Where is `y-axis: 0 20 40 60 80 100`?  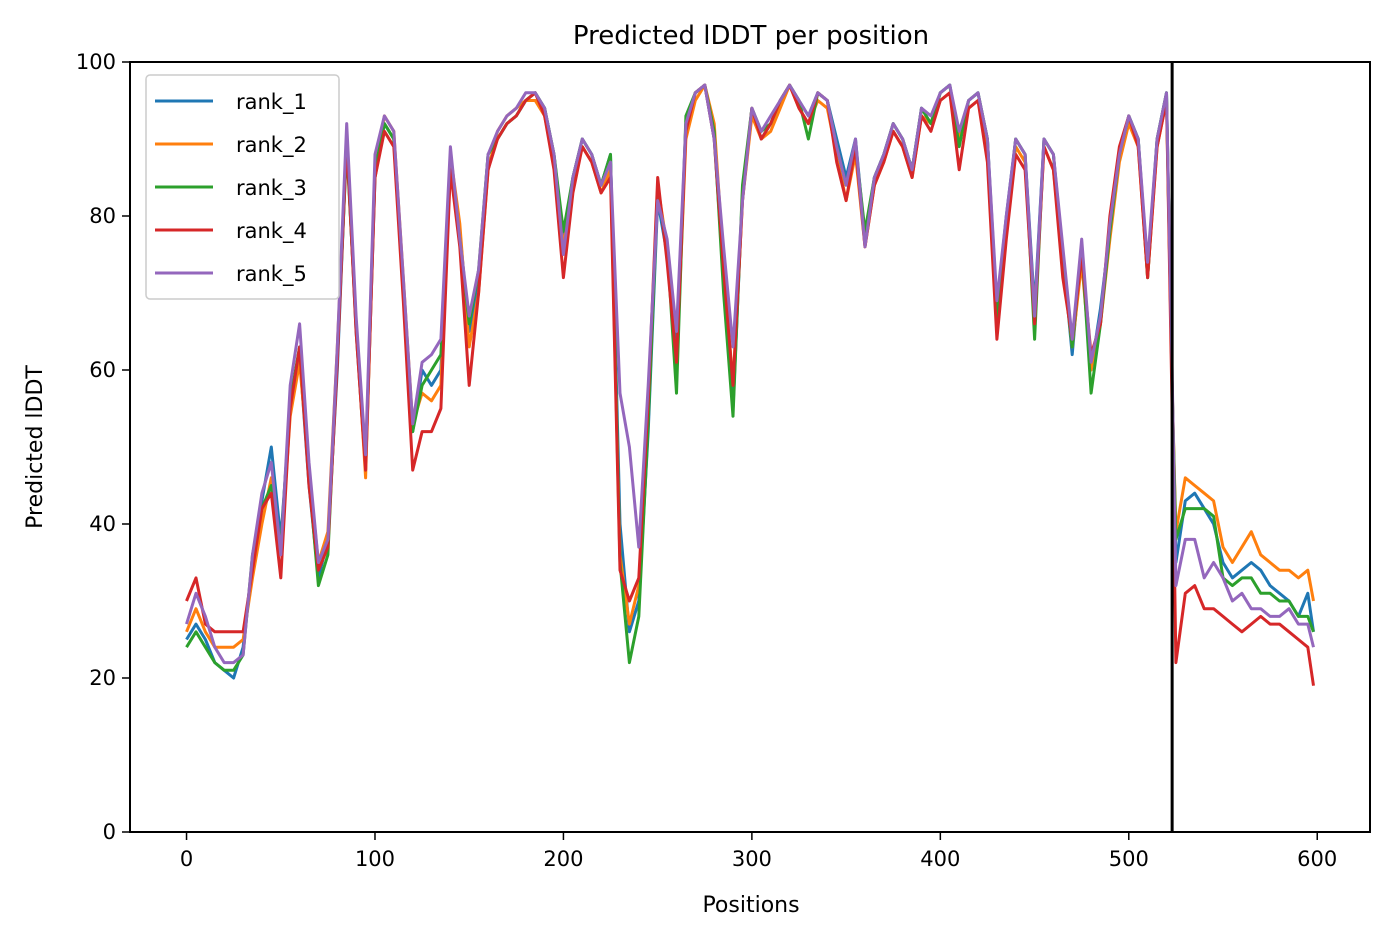
y-axis: 0 20 40 60 80 100 is located at coordinates (103, 447).